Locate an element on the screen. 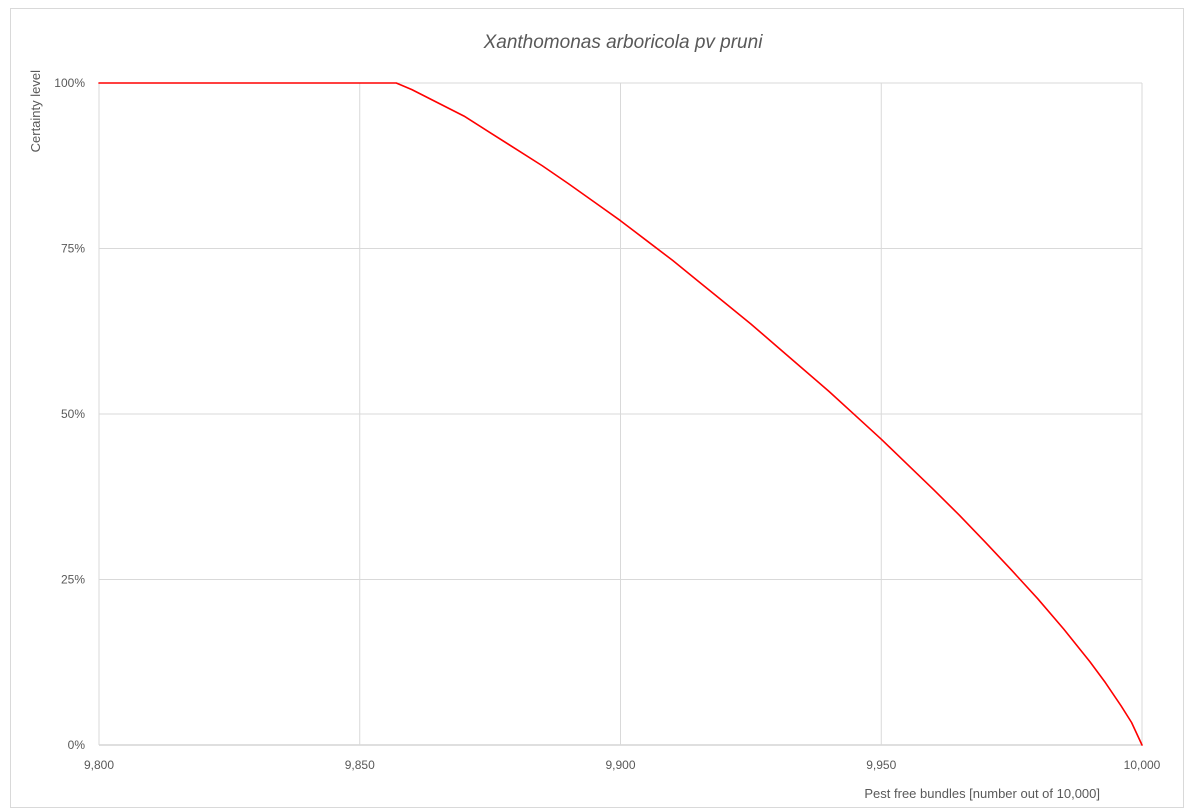  x-tick-label: 9,950 is located at coordinates (881, 765).